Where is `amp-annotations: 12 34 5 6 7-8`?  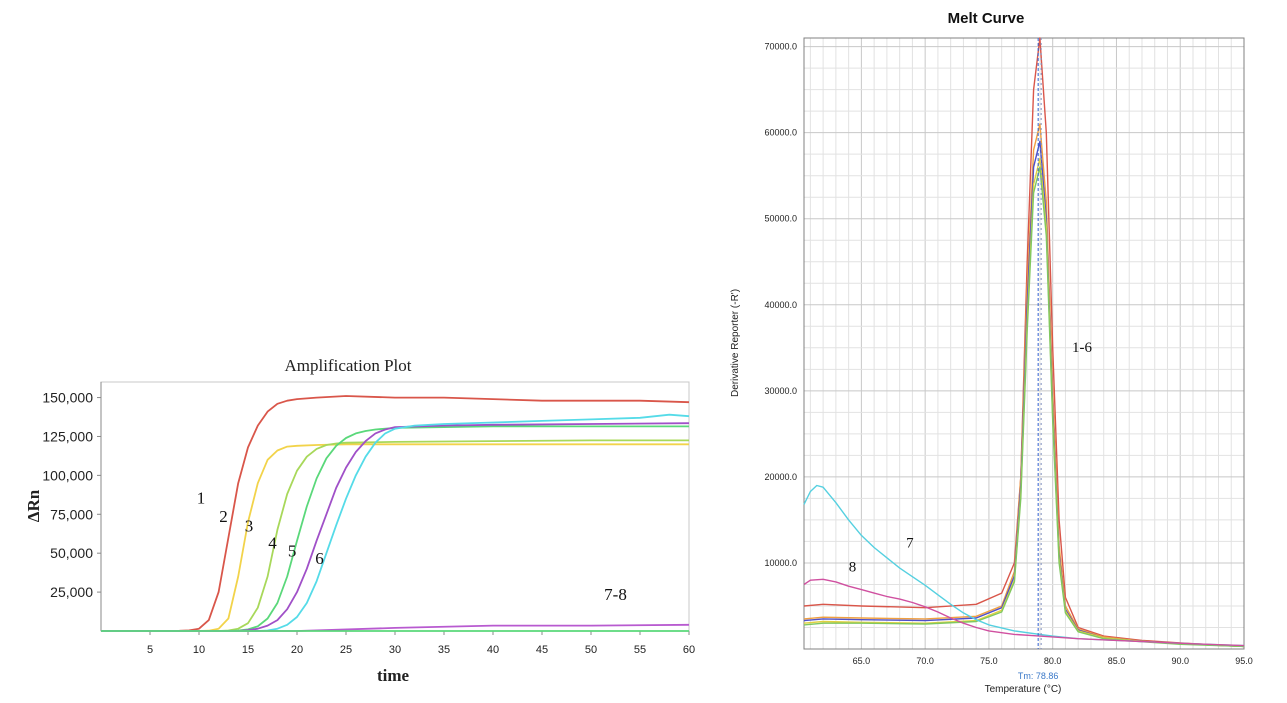
amp-annotations: 12 34 5 6 7-8 is located at coordinates (412, 545).